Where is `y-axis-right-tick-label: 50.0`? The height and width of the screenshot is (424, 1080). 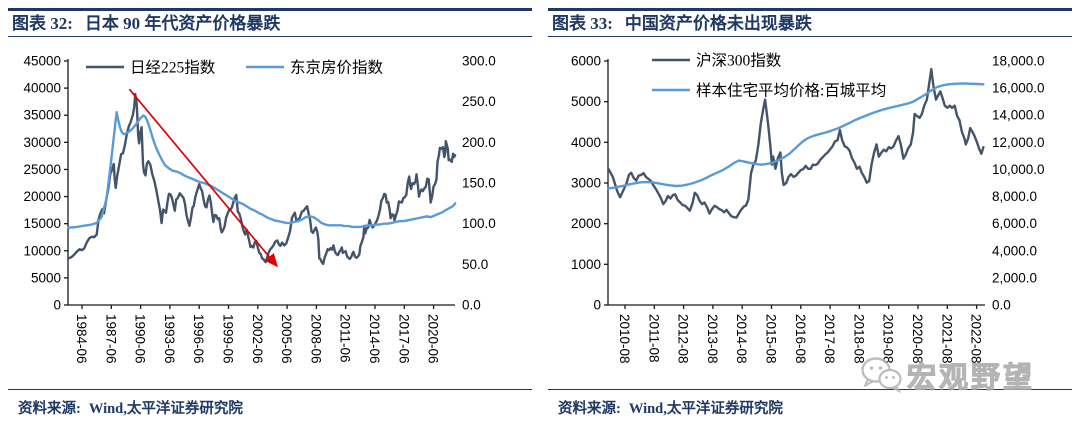 y-axis-right-tick-label: 50.0 is located at coordinates (475, 264).